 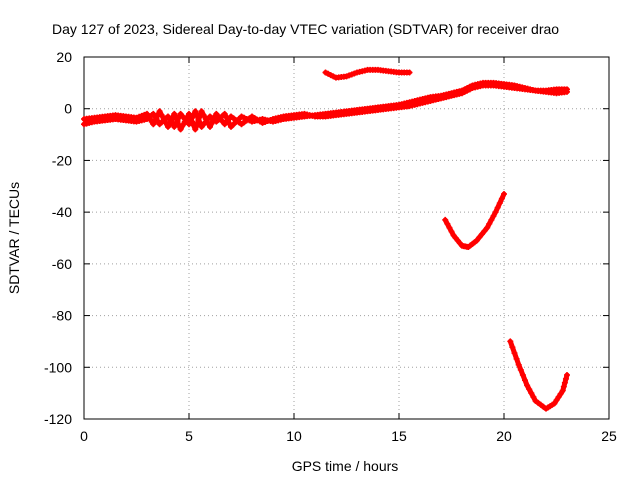 What do you see at coordinates (345, 466) in the screenshot?
I see `x-axis-label: GPS time / hours` at bounding box center [345, 466].